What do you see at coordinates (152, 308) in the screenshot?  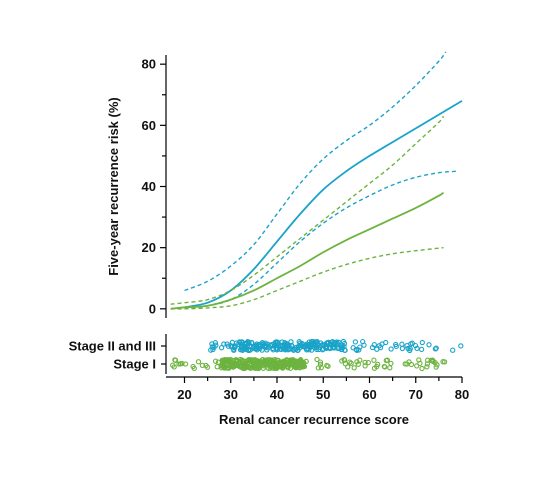 I see `y-tick-label: 0` at bounding box center [152, 308].